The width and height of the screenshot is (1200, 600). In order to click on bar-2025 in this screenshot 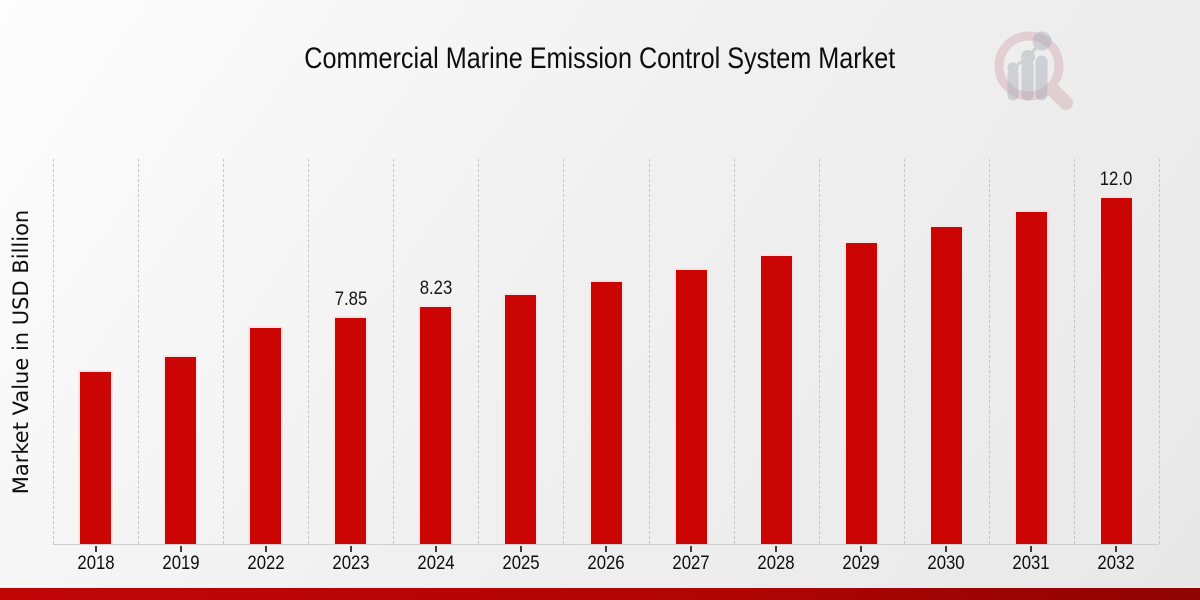, I will do `click(521, 418)`.